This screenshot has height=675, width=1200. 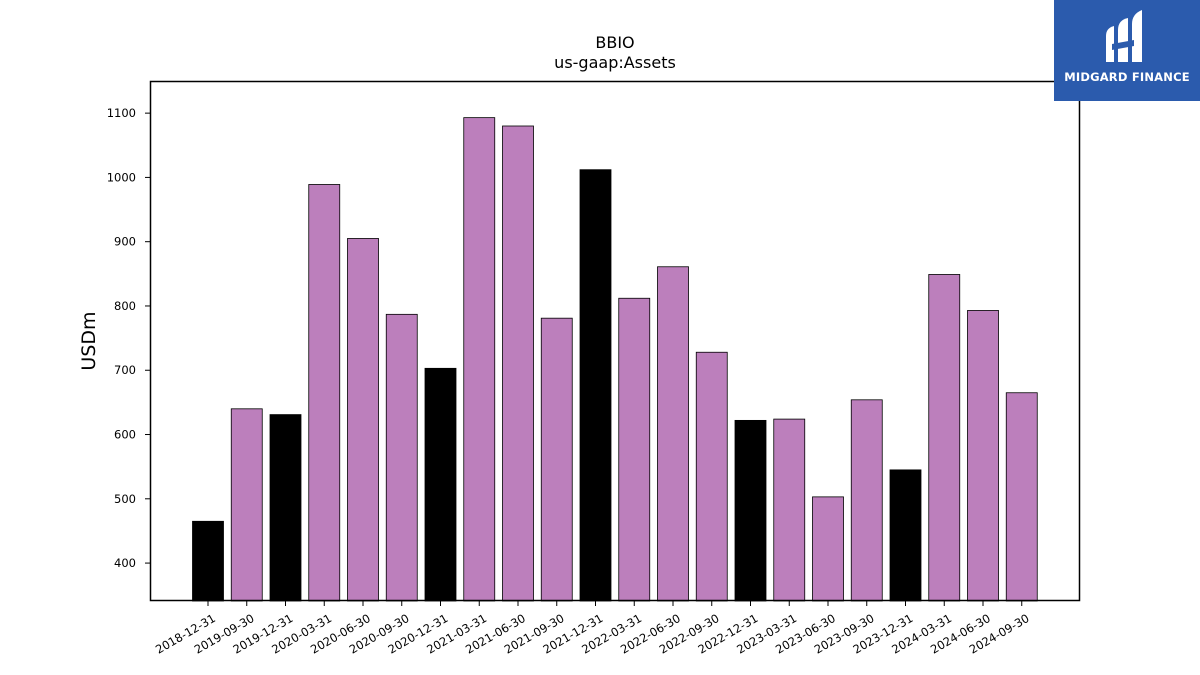 I want to click on chart-subtitle: us-gaap:Assets, so click(x=615, y=62).